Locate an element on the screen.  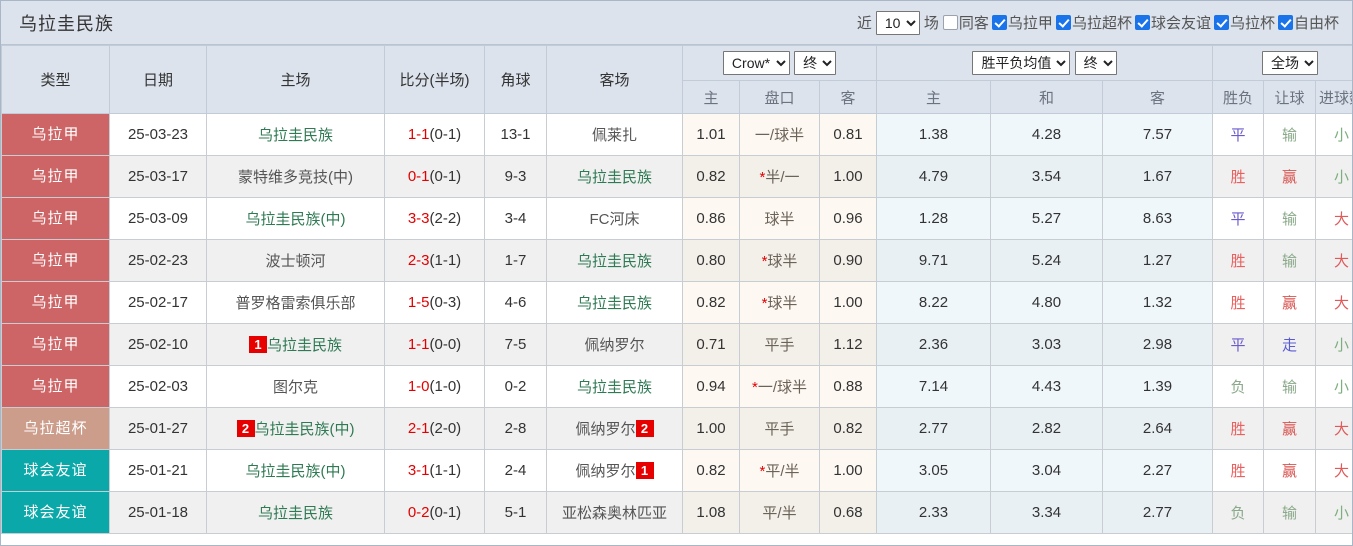
row-score: 0-2(0-1) is located at coordinates (434, 512).